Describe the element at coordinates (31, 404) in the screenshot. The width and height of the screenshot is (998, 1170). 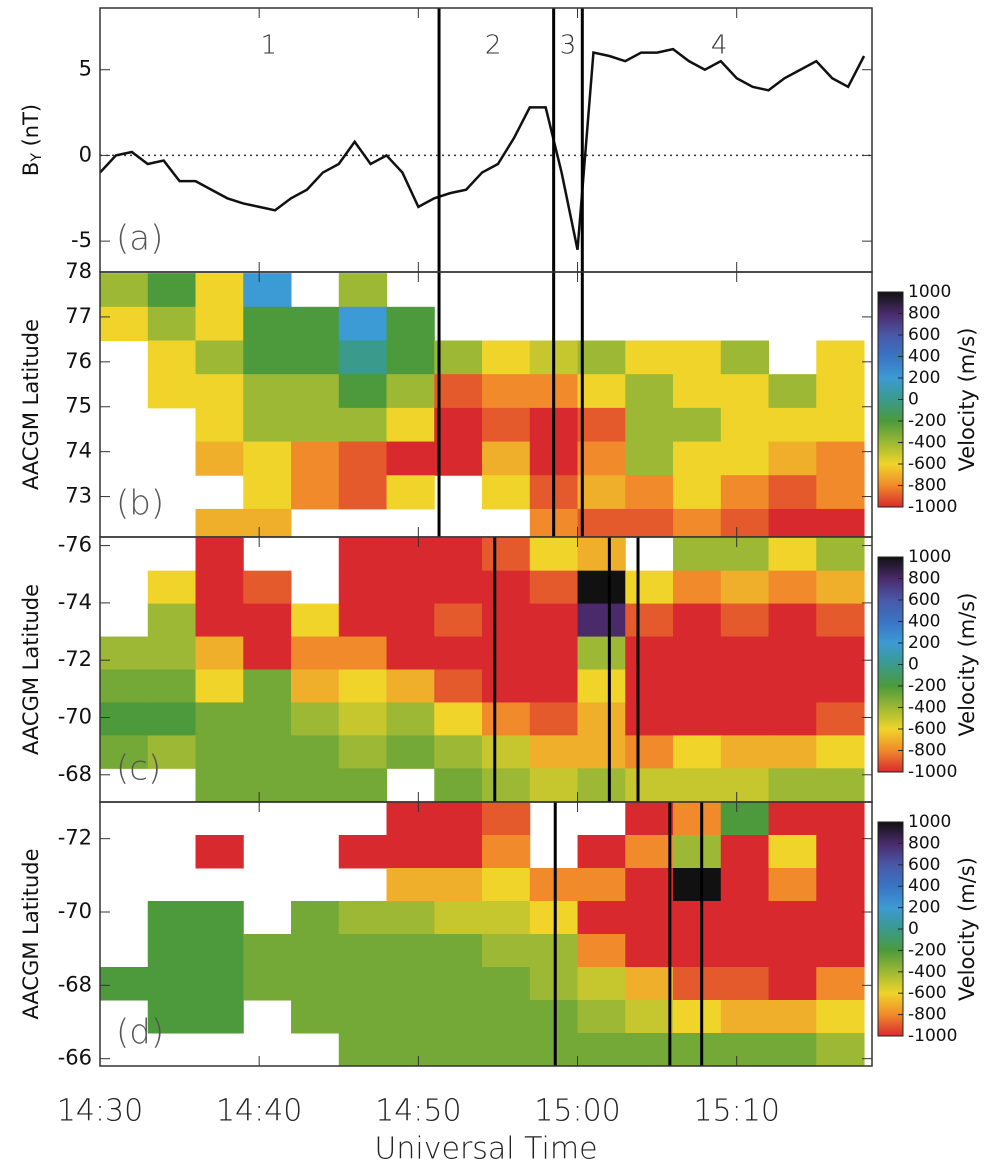
I see `y-axis-label: AACGM Latitude` at that location.